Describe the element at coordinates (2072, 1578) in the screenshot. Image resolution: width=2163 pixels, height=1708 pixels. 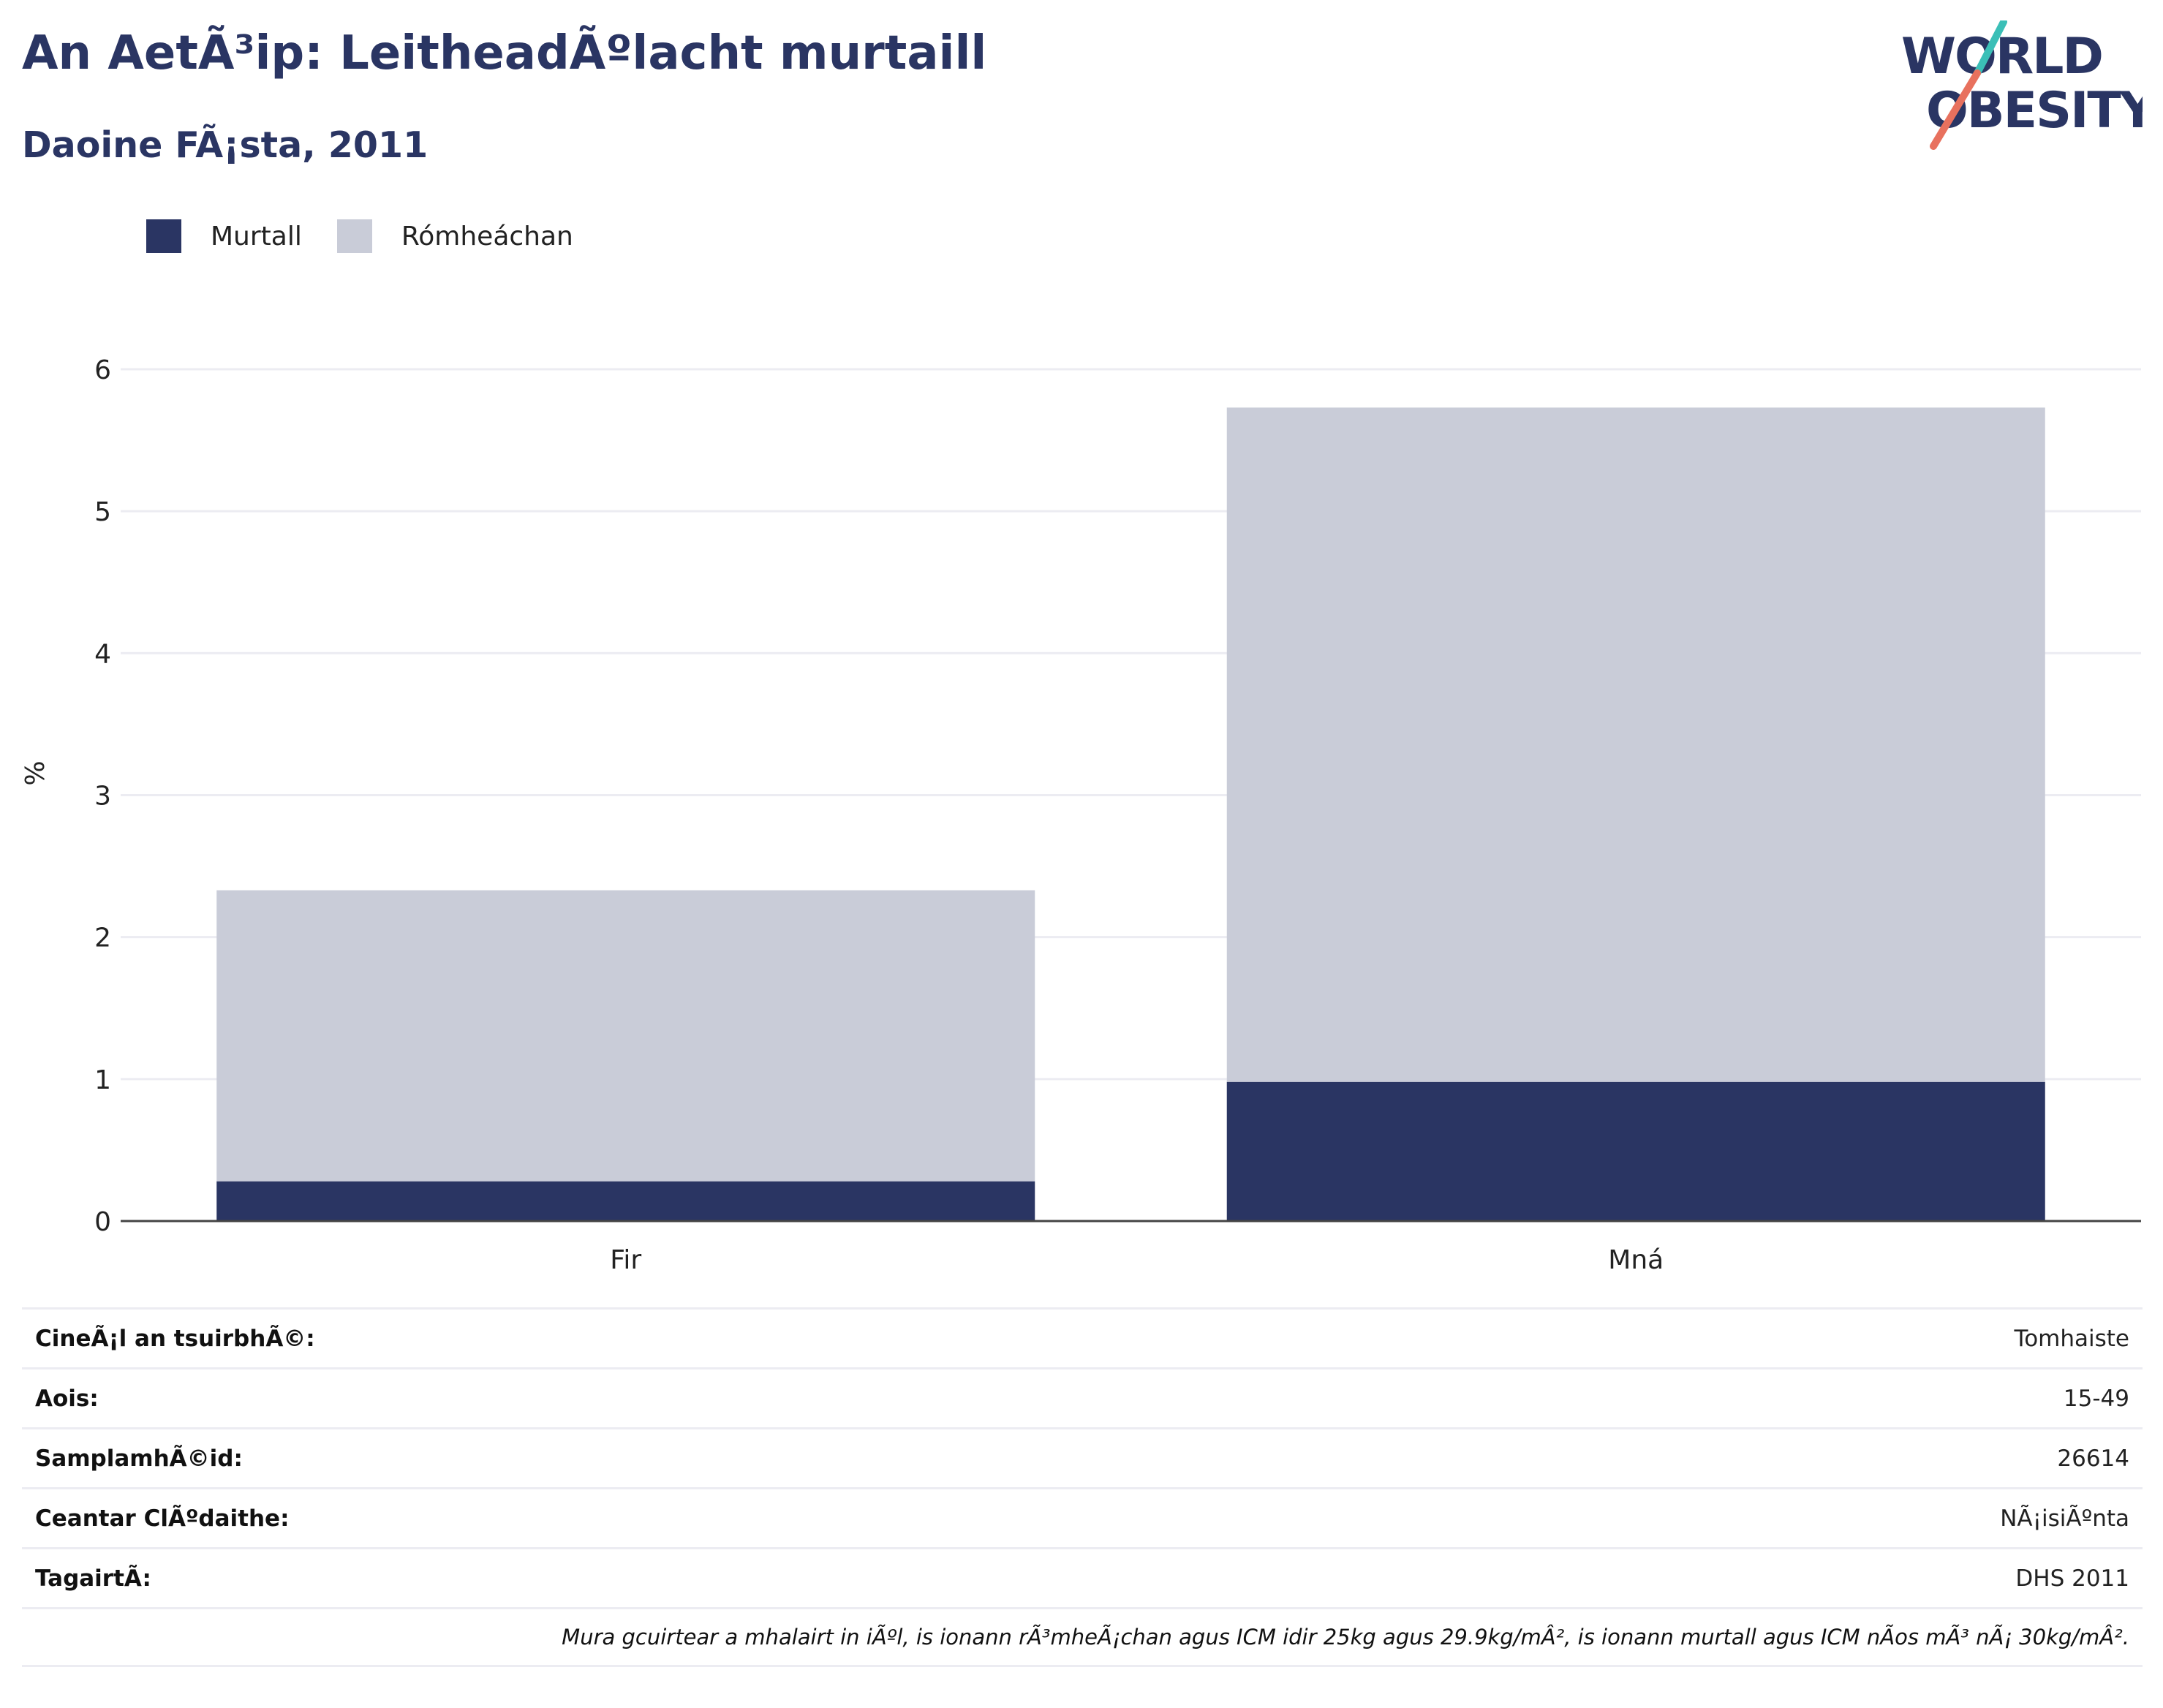
I see `info-value: DHS 2011` at that location.